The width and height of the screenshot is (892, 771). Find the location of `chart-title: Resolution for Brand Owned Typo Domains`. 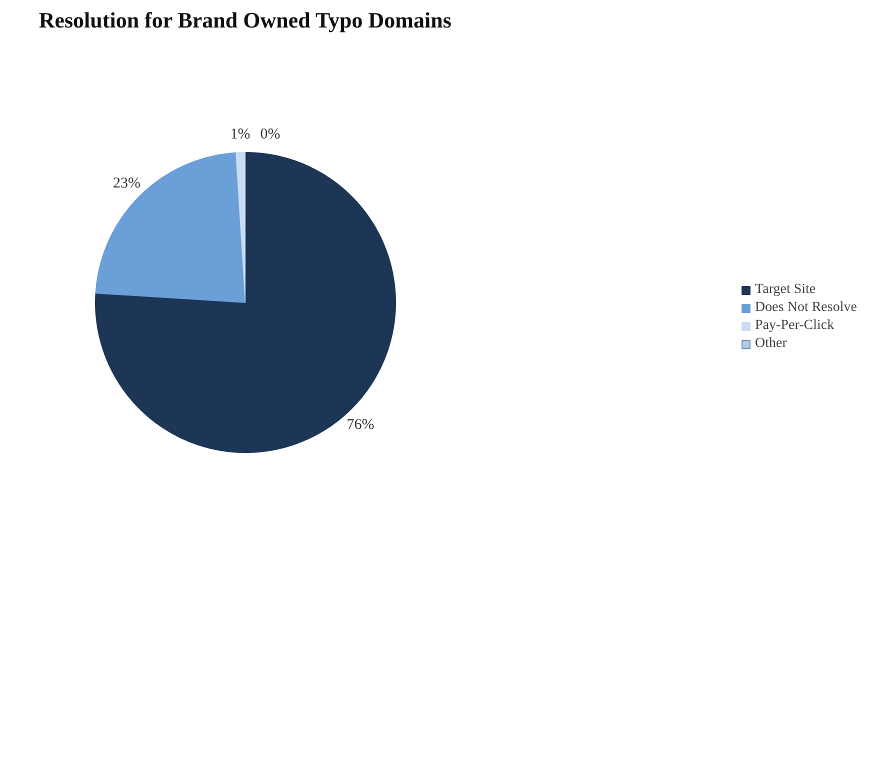

chart-title: Resolution for Brand Owned Typo Domains is located at coordinates (245, 20).